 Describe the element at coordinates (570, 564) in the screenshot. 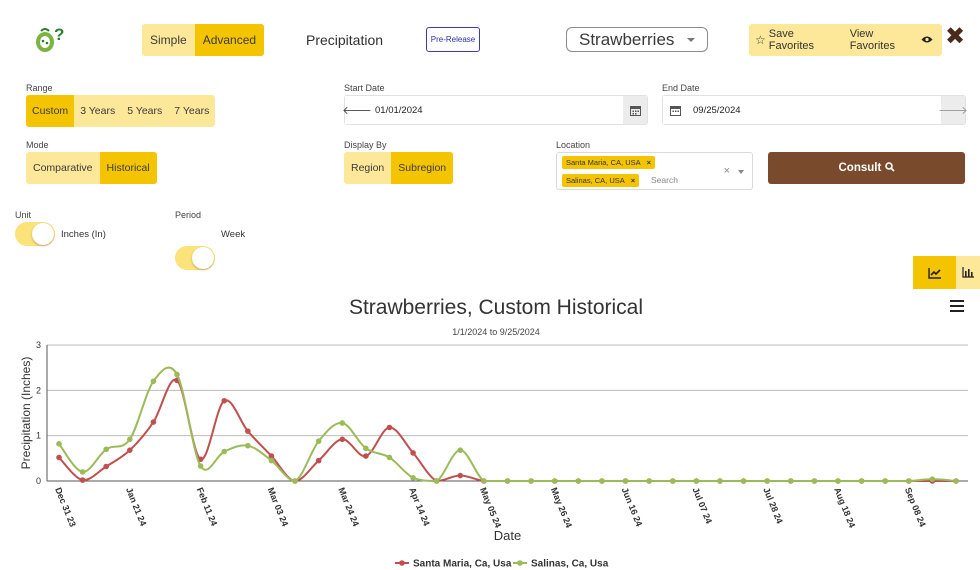

I see `legend-label: Salinas, Ca, Usa` at that location.